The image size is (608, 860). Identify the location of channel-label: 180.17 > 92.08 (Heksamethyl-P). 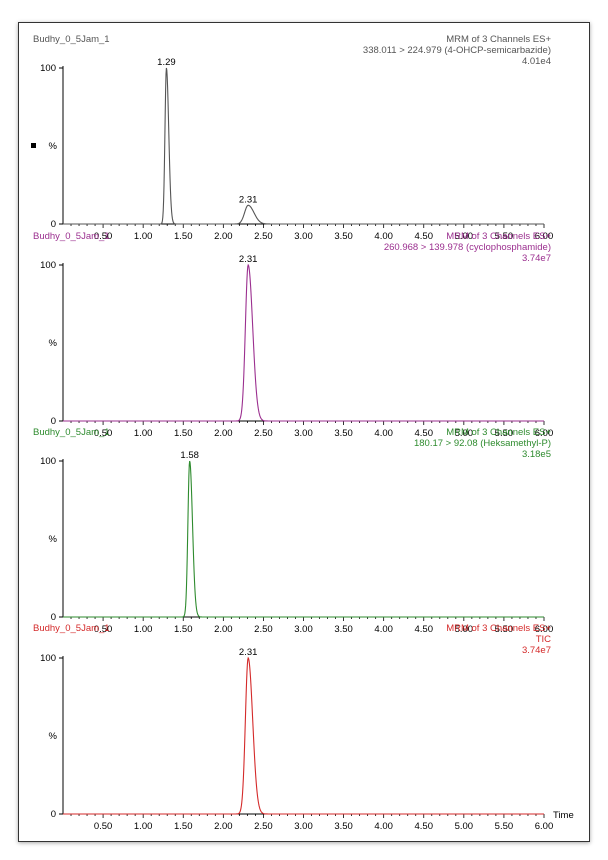
(482, 443).